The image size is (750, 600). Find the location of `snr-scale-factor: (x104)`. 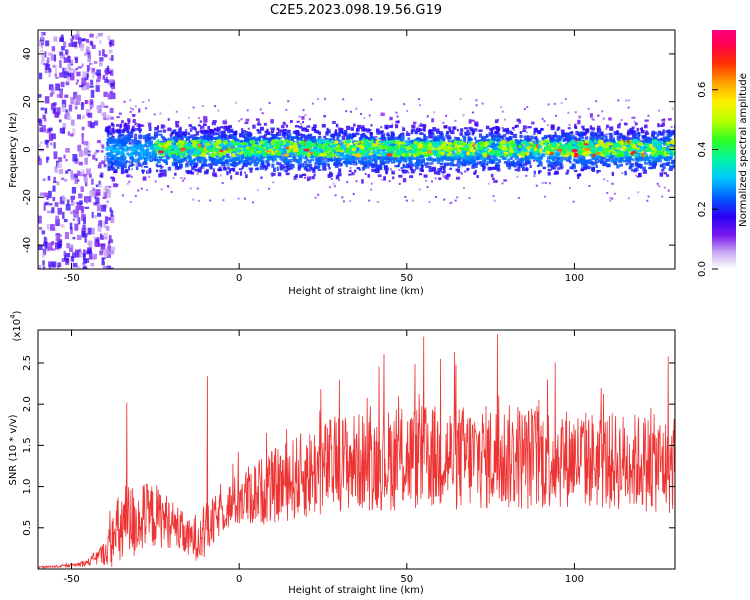

snr-scale-factor: (x104) is located at coordinates (16, 325).